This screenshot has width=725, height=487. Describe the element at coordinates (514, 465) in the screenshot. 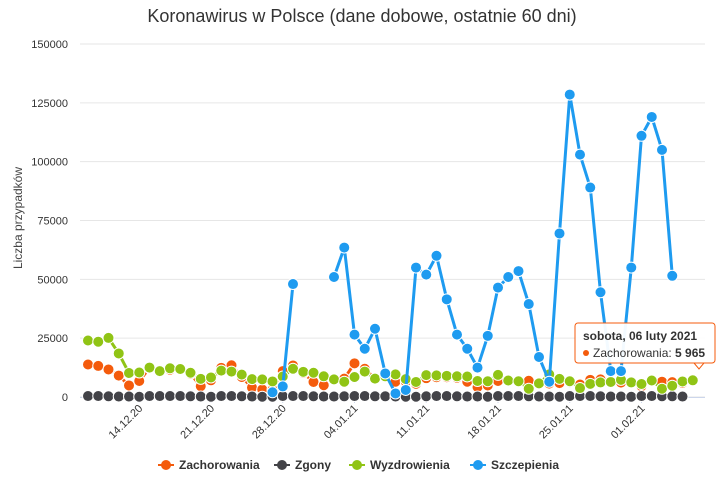

I see `legend-item-szczepienia: Szczepienia` at that location.